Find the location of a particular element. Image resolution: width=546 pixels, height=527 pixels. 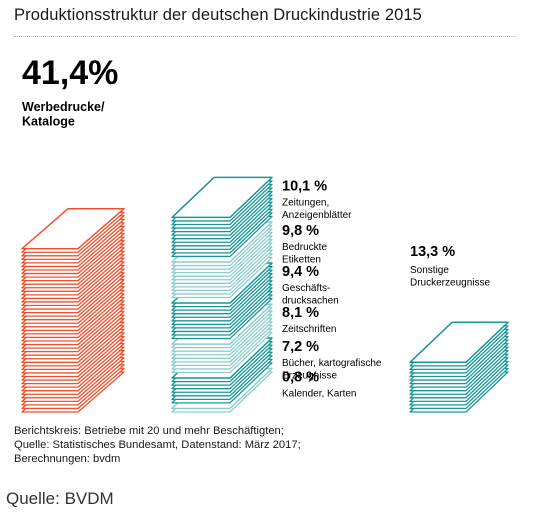

stack-sonstige is located at coordinates (459, 367).